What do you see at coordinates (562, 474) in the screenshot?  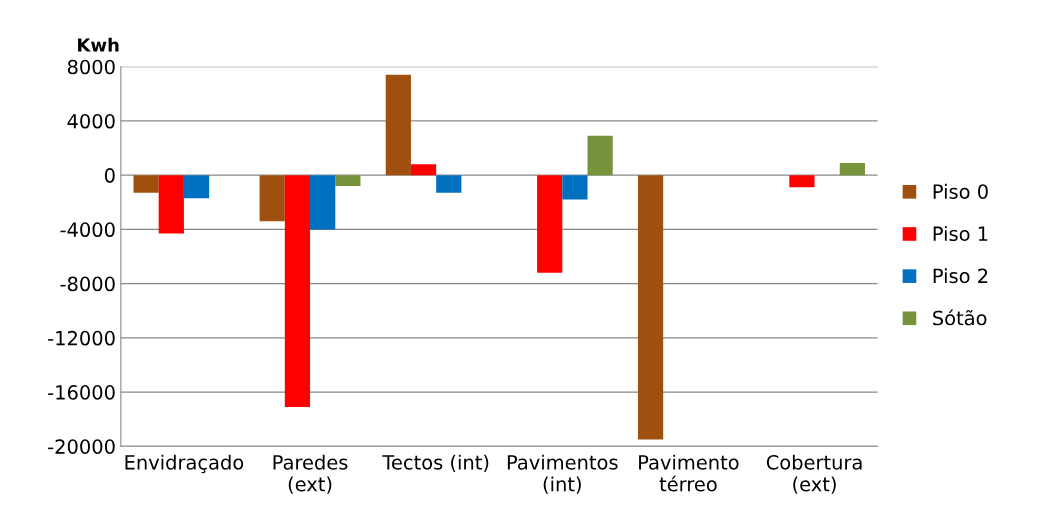 I see `x-tick-label: Pavimentos (int)` at bounding box center [562, 474].